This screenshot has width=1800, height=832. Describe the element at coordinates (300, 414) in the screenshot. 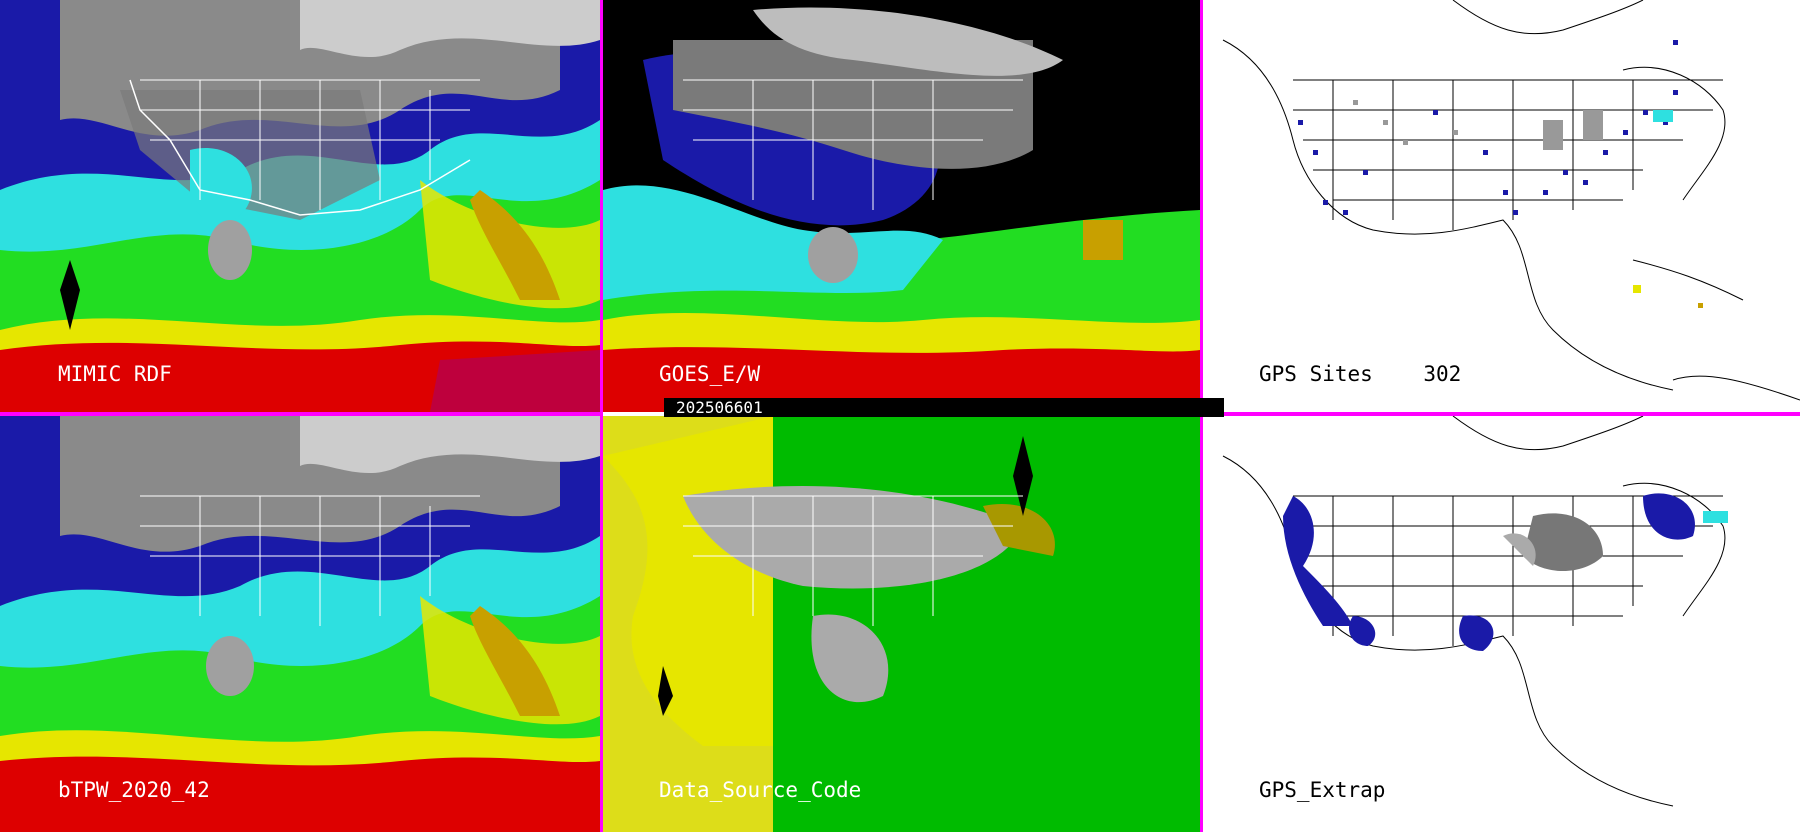

I see `horizontal-divider-left` at that location.